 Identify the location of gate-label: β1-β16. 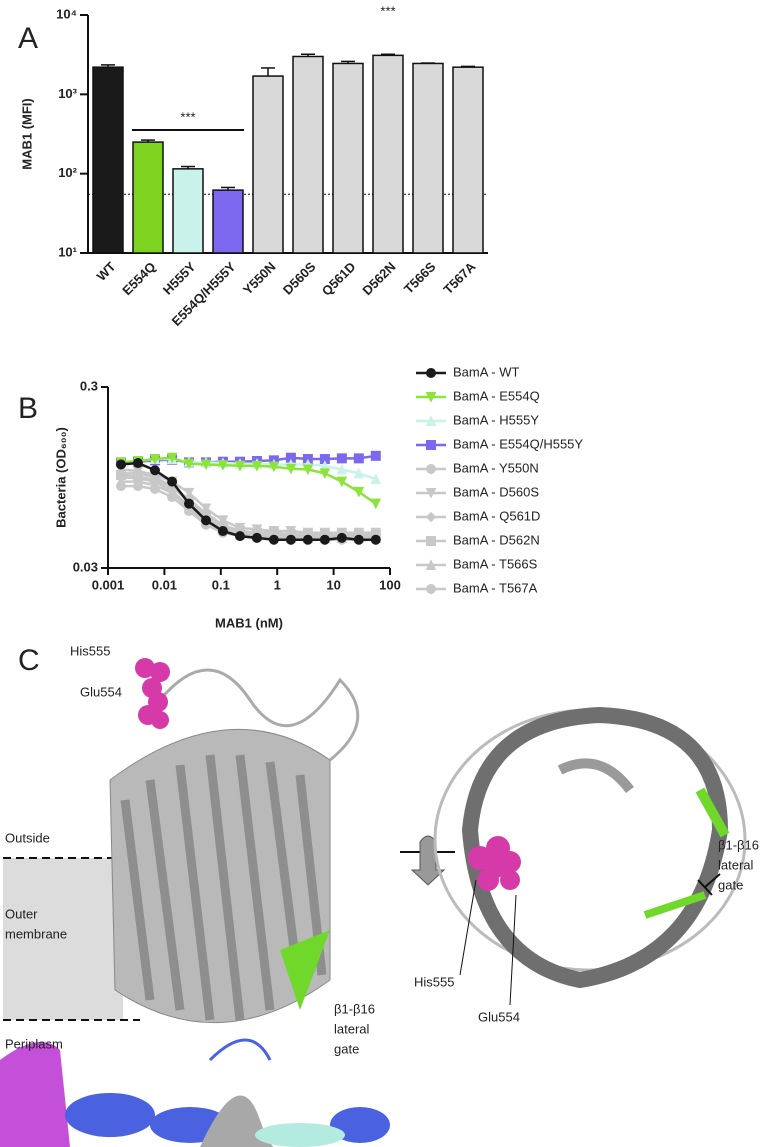
(354, 1008).